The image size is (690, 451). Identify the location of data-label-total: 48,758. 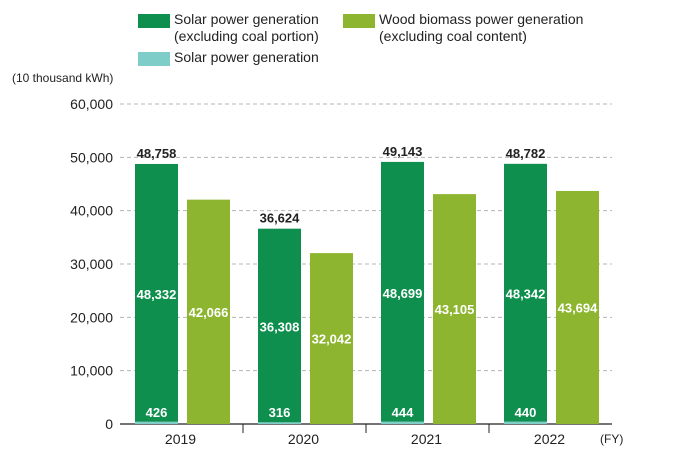
(157, 153).